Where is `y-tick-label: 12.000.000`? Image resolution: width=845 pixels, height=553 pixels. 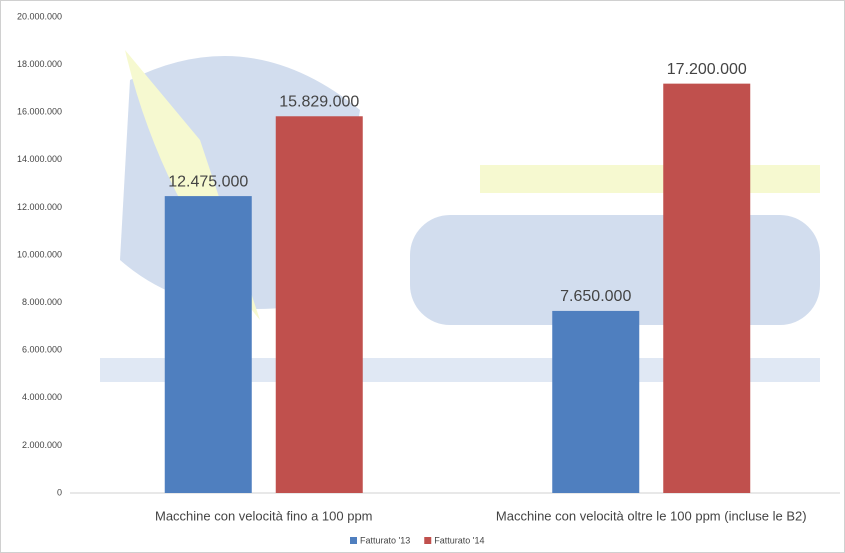
y-tick-label: 12.000.000 is located at coordinates (39, 207).